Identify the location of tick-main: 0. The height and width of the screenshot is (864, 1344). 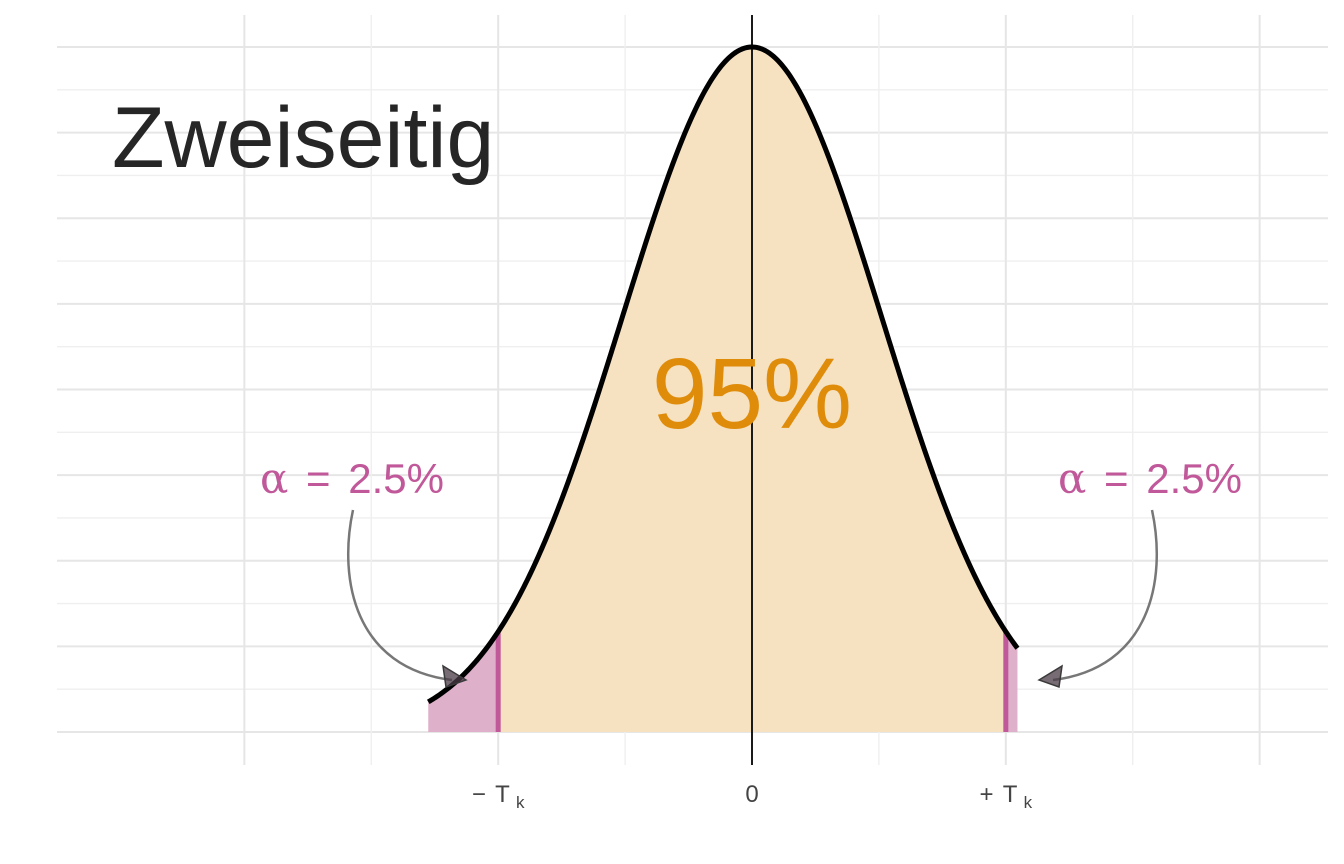
(751, 794).